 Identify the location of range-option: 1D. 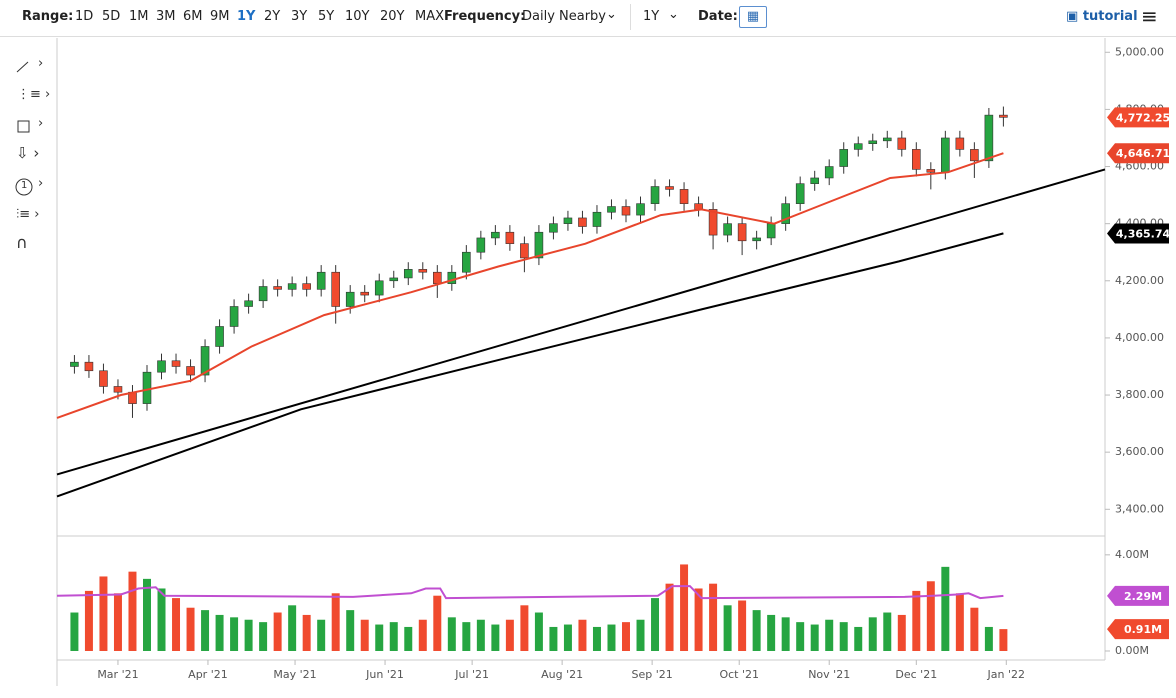
(84, 16).